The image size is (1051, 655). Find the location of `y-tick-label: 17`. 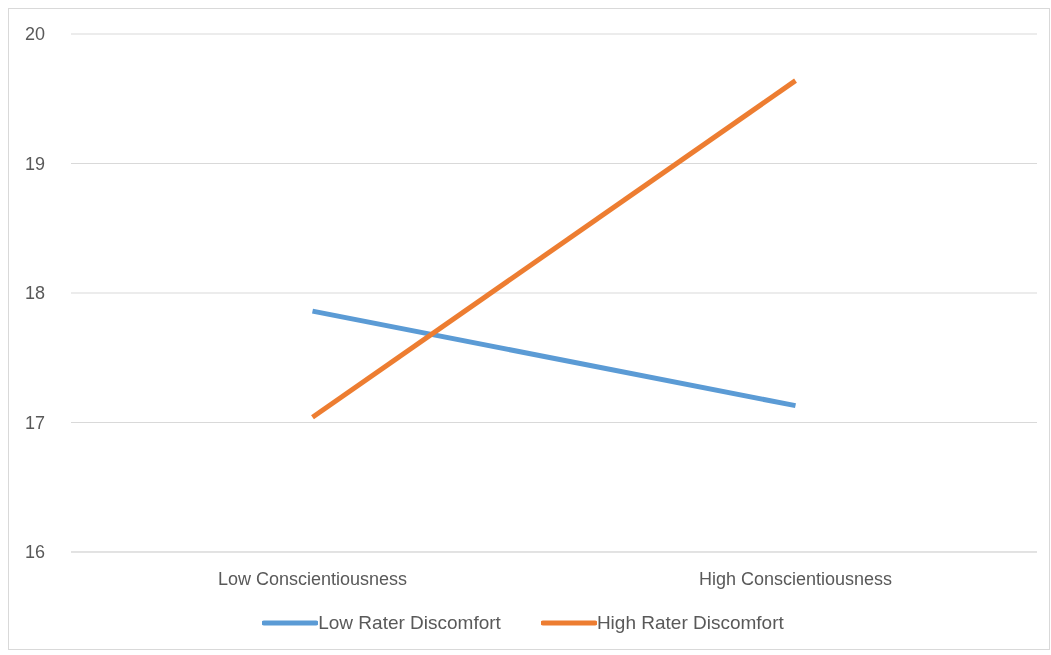

y-tick-label: 17 is located at coordinates (34, 422).